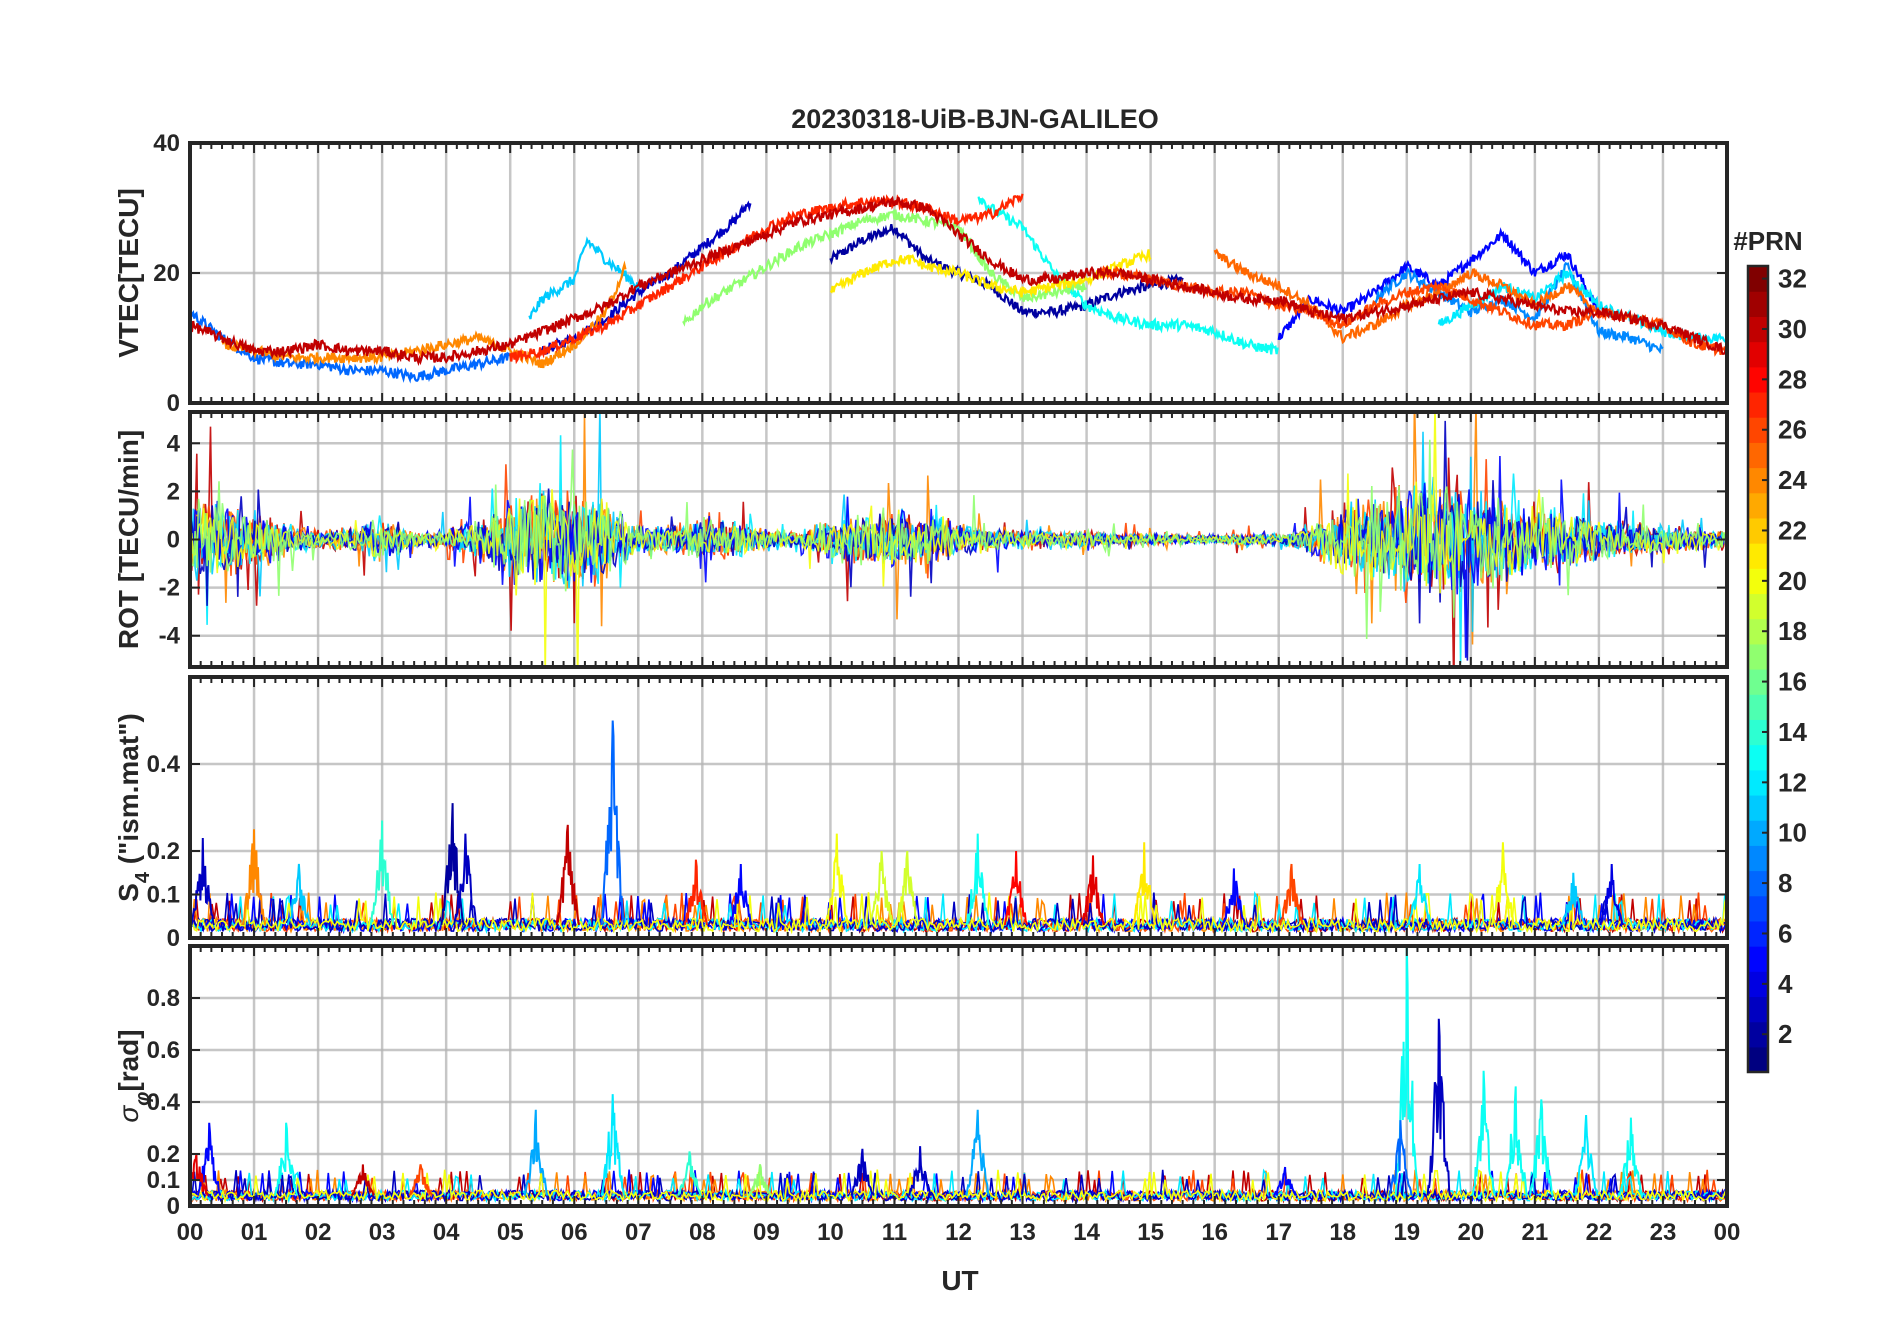 This screenshot has width=1902, height=1330. Describe the element at coordinates (975, 119) in the screenshot. I see `chart-title: 20230318-UiB-BJN-GALILEO` at that location.